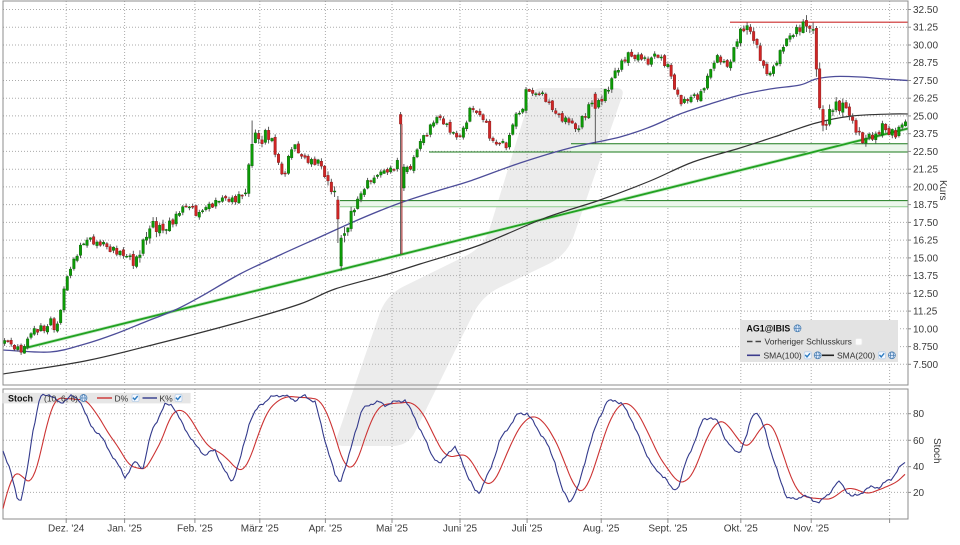 The height and width of the screenshot is (545, 960). Describe the element at coordinates (925, 170) in the screenshot. I see `svg-text: 21.25` at that location.